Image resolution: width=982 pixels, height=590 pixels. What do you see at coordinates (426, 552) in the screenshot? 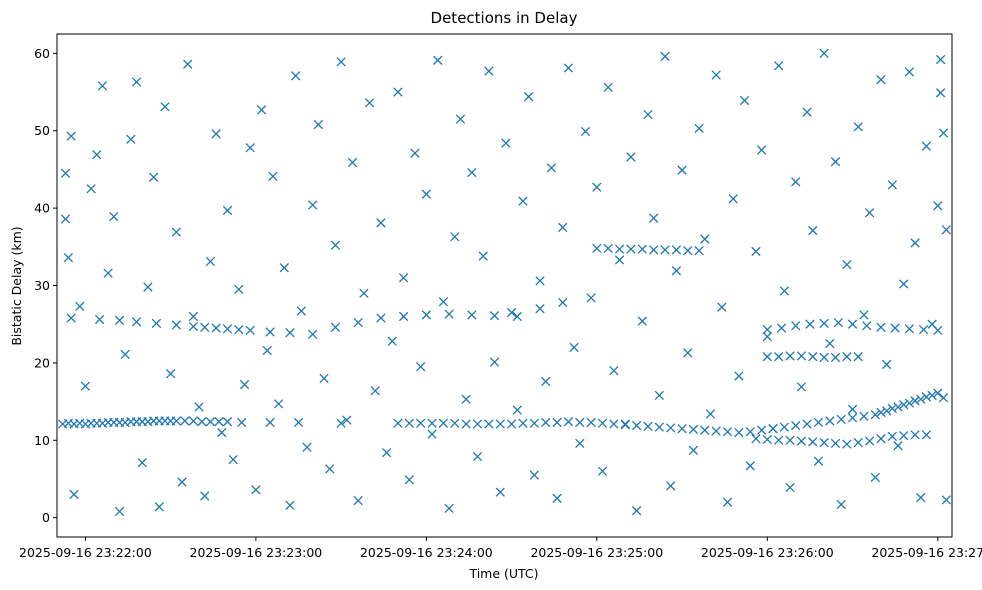
I see `x-tick-label: 2025-09-16 23:24:00` at bounding box center [426, 552].